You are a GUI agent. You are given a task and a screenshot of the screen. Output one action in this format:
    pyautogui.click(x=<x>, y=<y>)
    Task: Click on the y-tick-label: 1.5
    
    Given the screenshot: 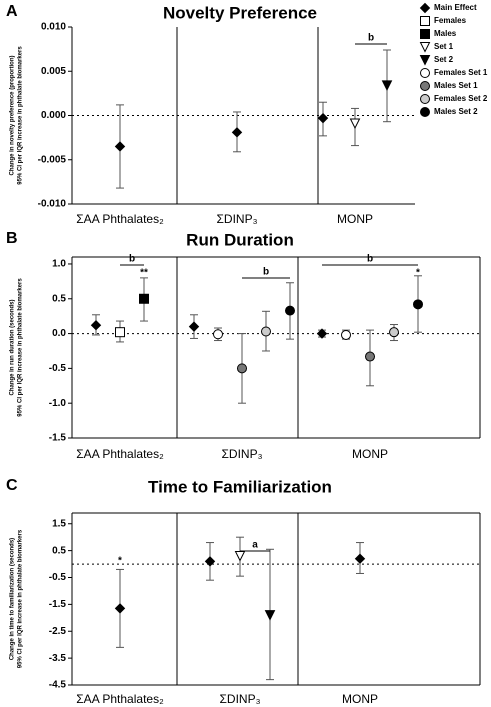 What is the action you would take?
    pyautogui.click(x=59, y=523)
    